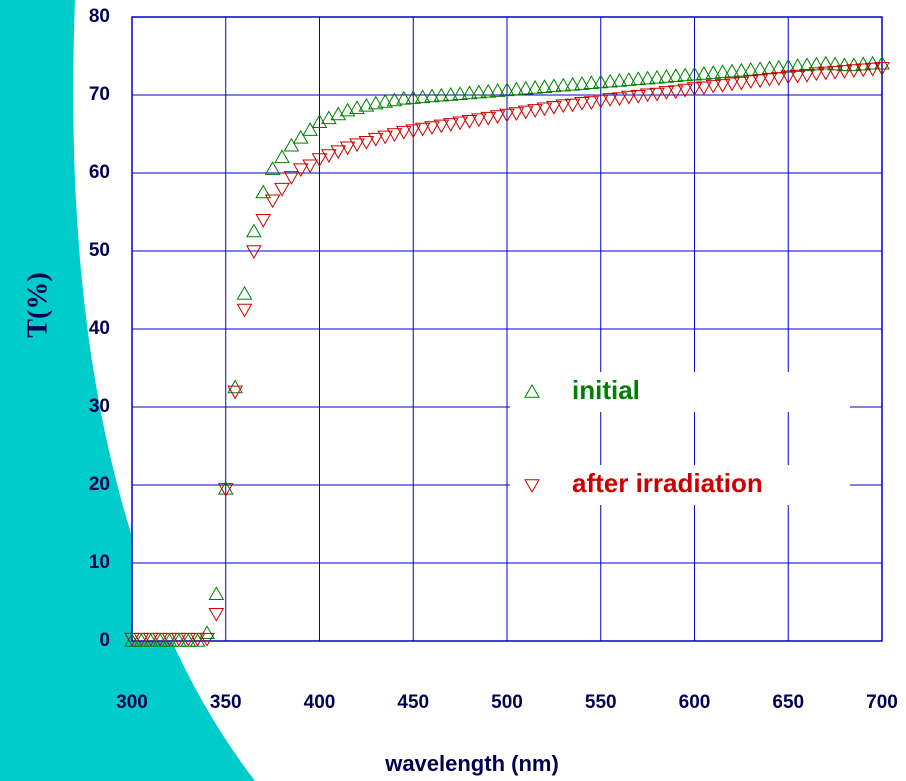 This screenshot has width=906, height=781. Describe the element at coordinates (680, 485) in the screenshot. I see `legend-box` at that location.